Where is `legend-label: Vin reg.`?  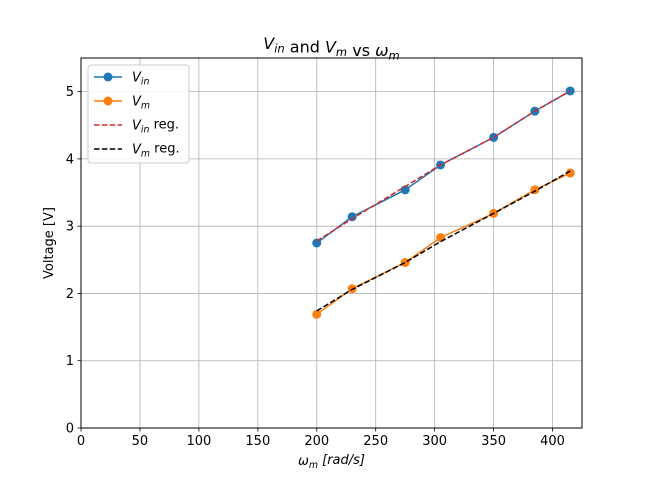 legend-label: Vin reg. is located at coordinates (155, 126).